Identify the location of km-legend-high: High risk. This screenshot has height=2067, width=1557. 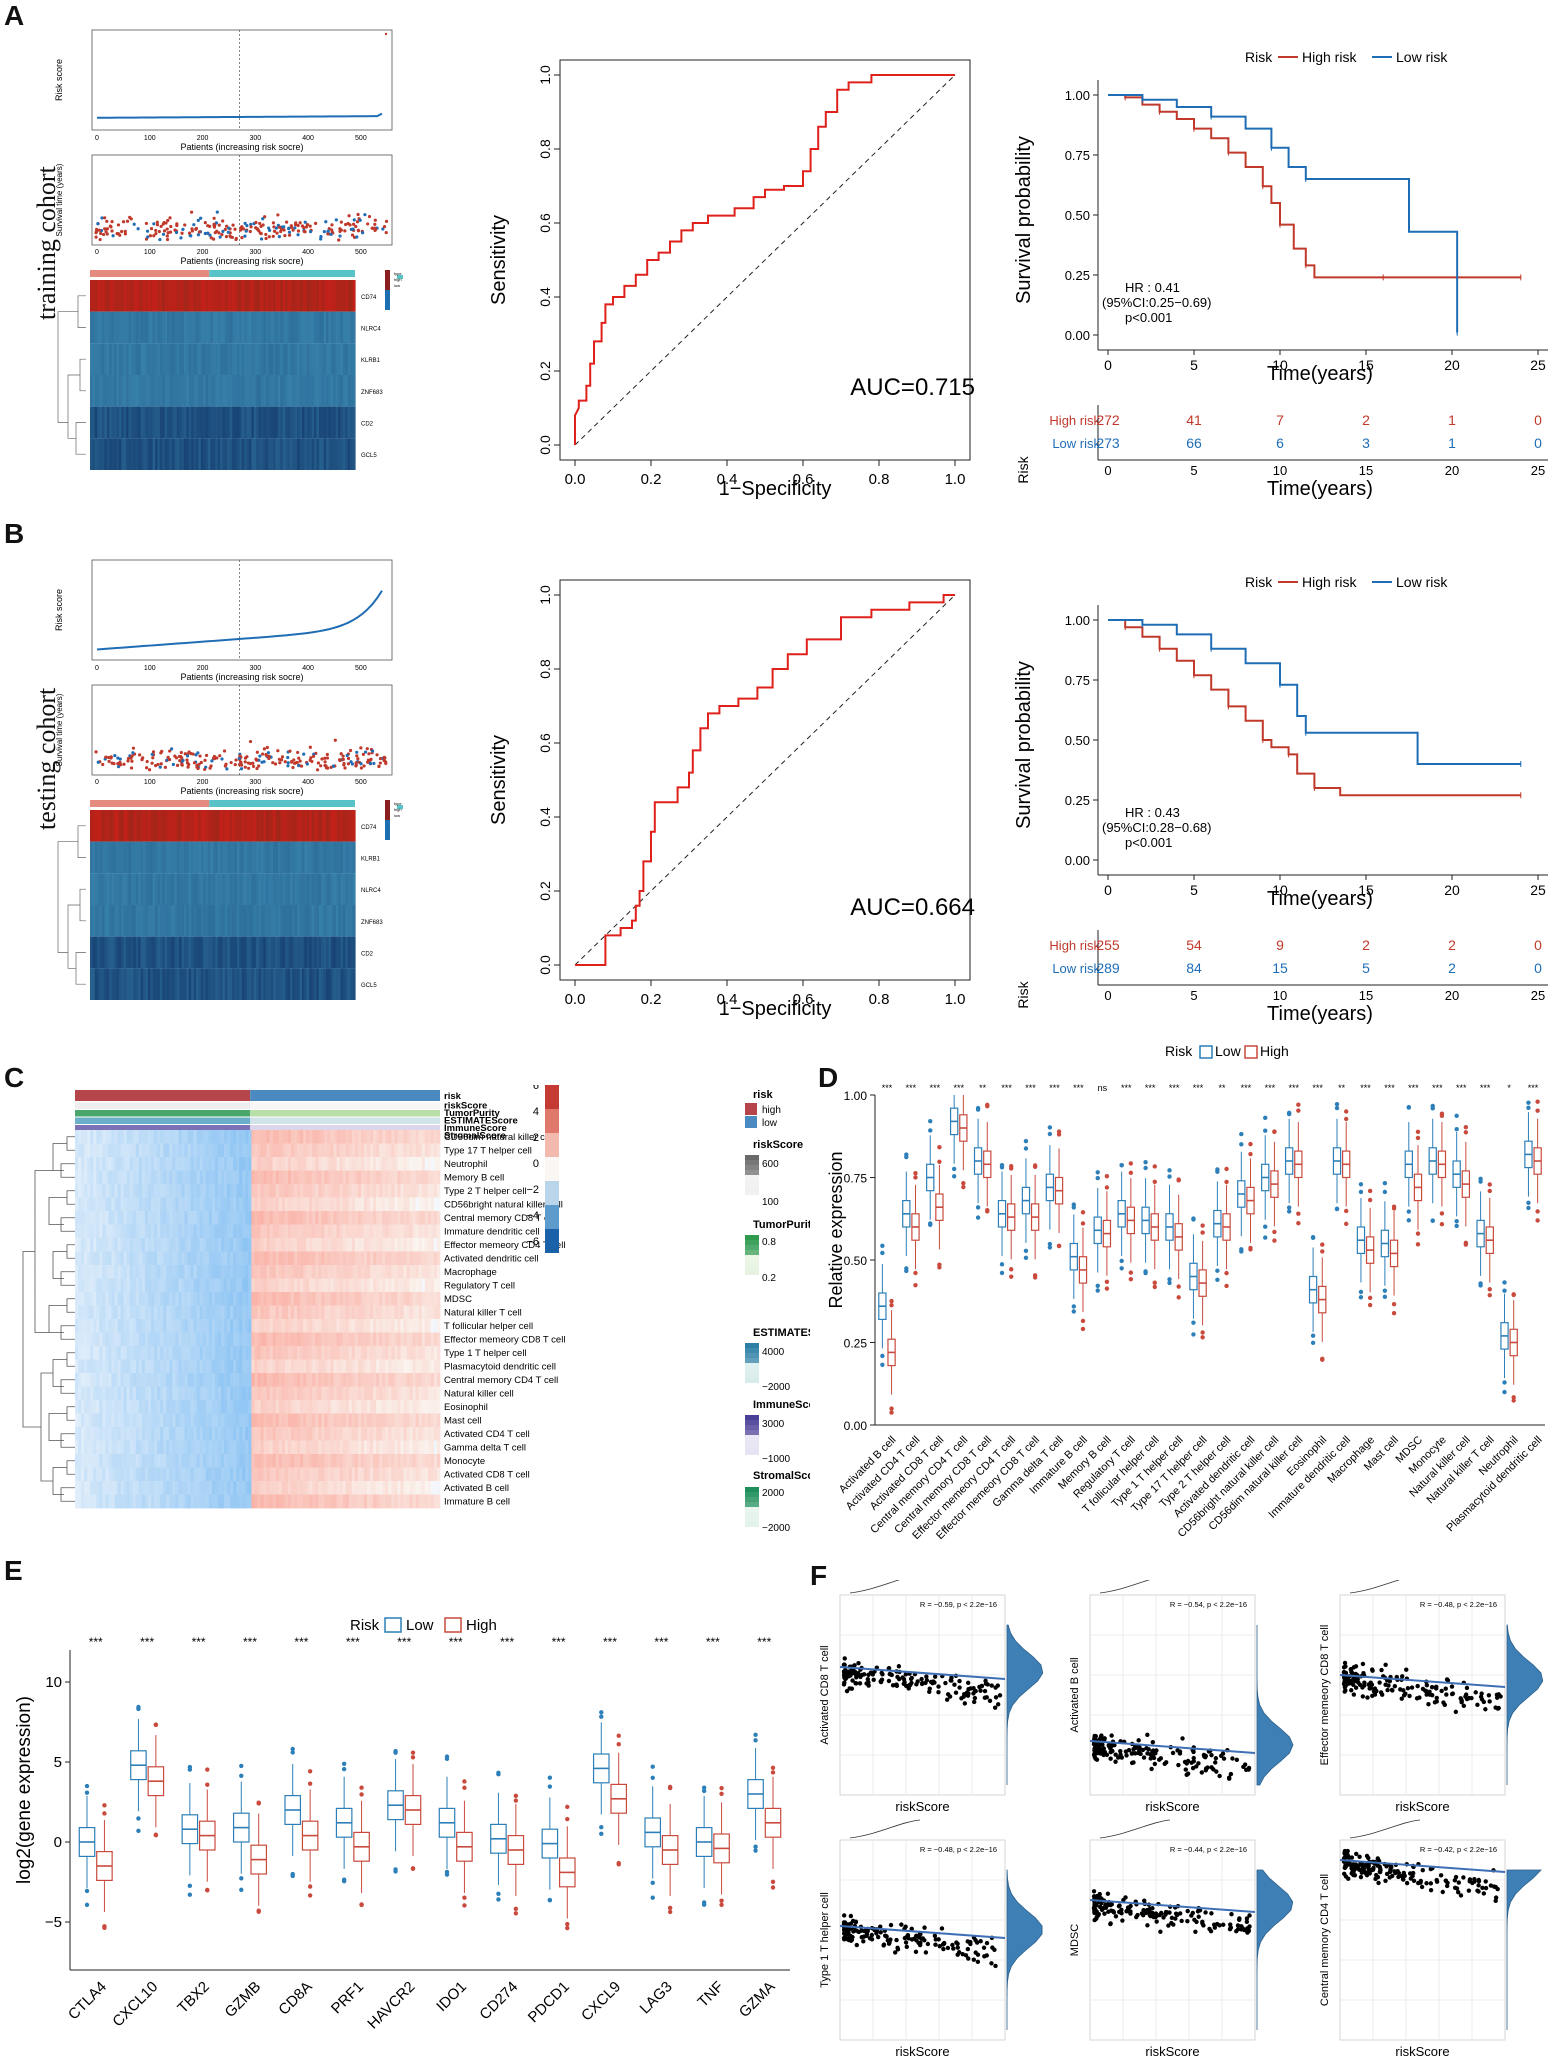
(1329, 57).